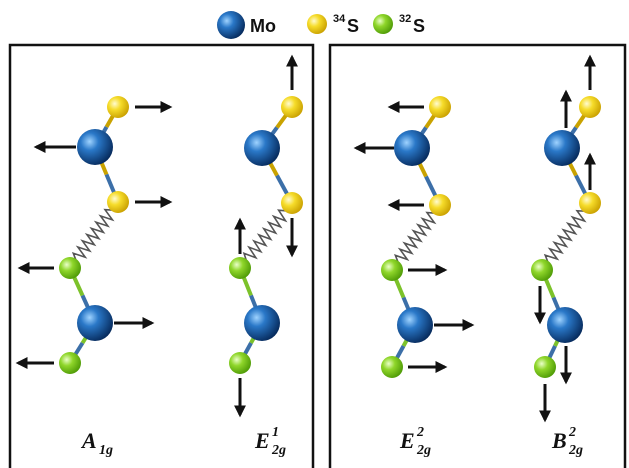 This screenshot has height=468, width=629. What do you see at coordinates (383, 24) in the screenshot?
I see `legend-s32` at bounding box center [383, 24].